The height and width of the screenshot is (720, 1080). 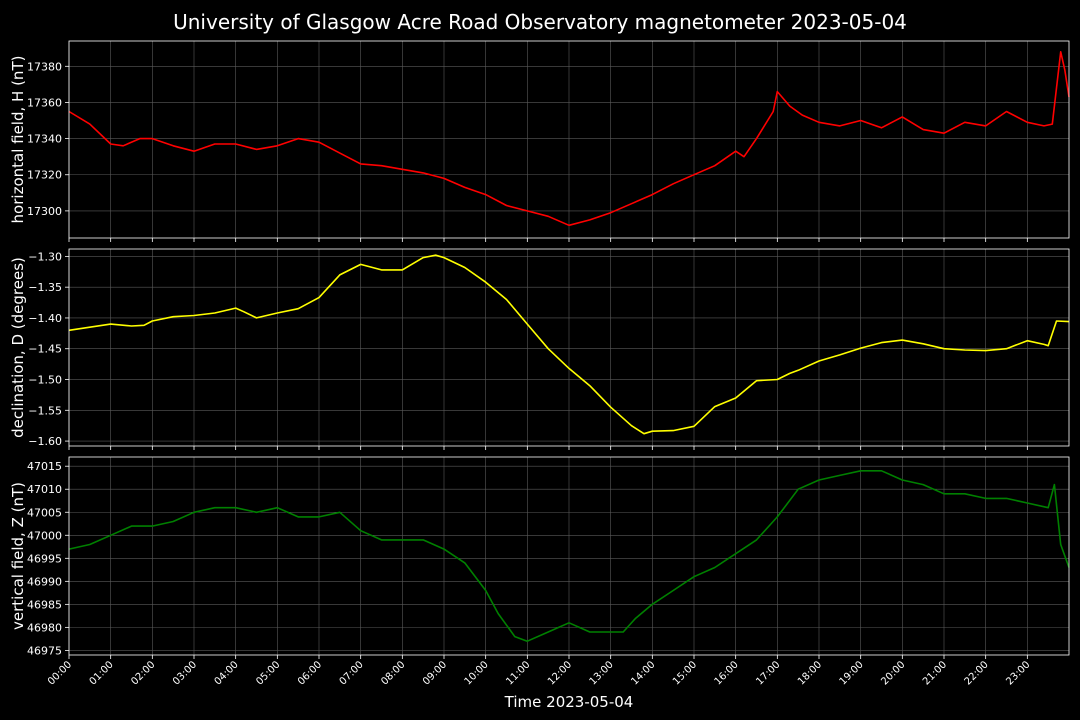 What do you see at coordinates (44, 102) in the screenshot?
I see `y-tick-label: 17360` at bounding box center [44, 102].